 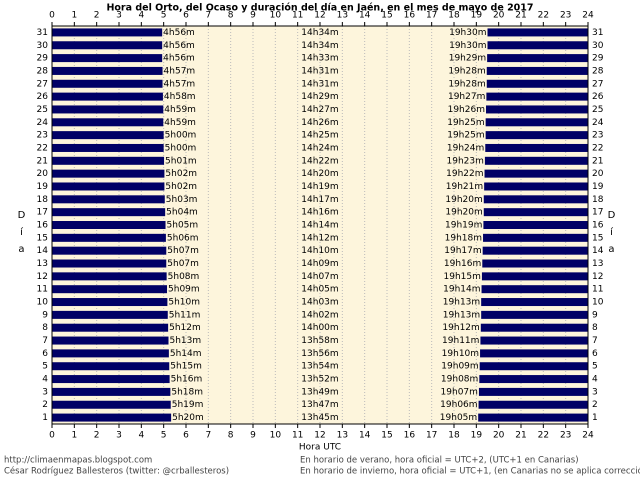 I want to click on y-tick-label: 9, so click(x=595, y=315).